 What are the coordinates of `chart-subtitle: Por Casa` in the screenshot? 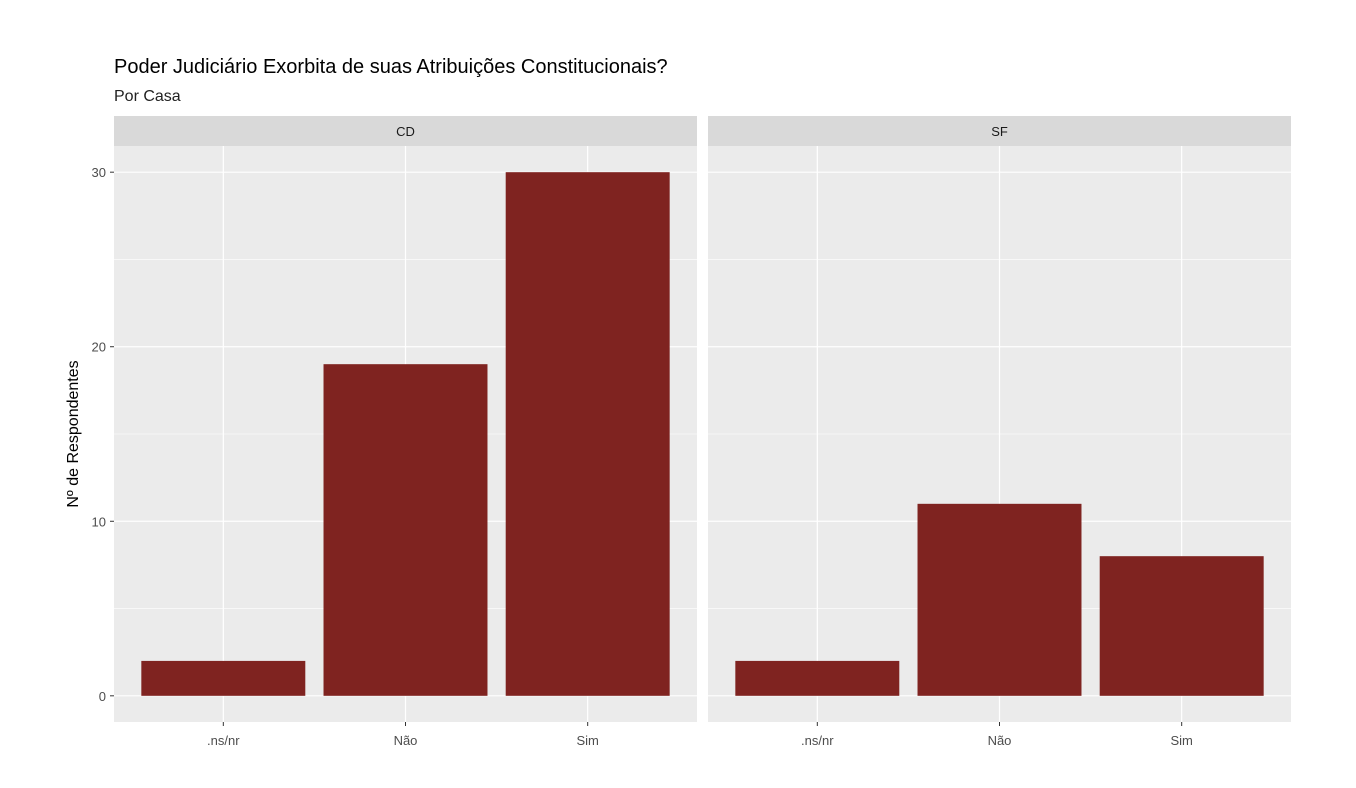 It's located at (147, 96).